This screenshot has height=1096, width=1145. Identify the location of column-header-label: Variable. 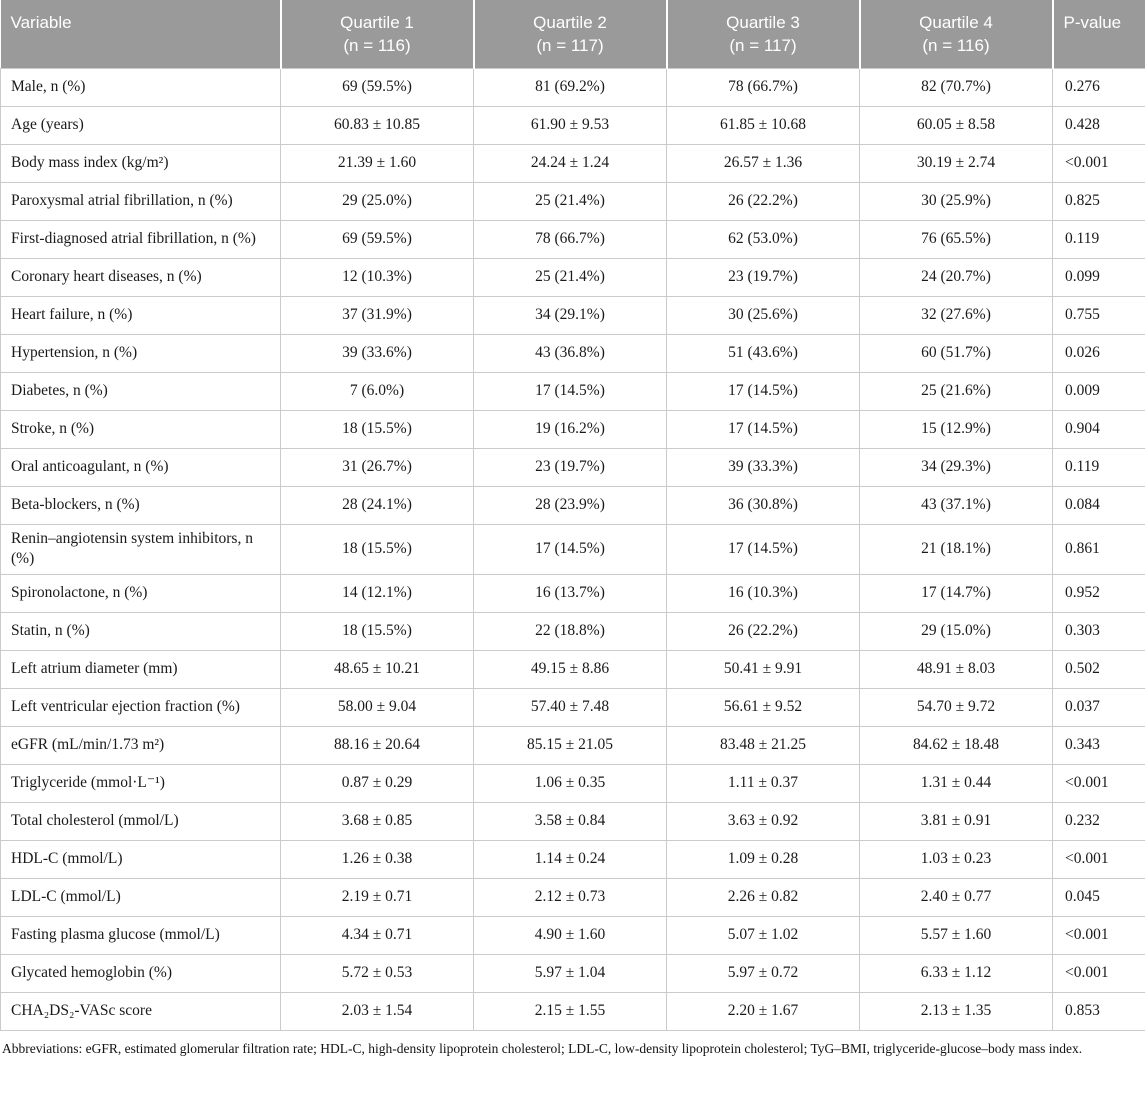
(41, 22).